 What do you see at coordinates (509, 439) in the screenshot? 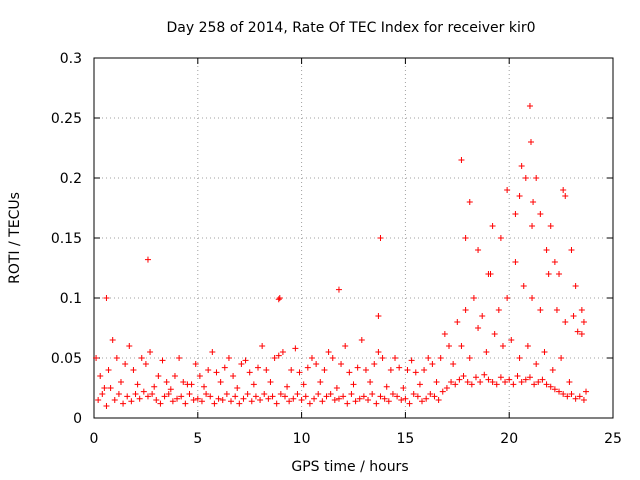
I see `x-tick-label: 20` at bounding box center [509, 439].